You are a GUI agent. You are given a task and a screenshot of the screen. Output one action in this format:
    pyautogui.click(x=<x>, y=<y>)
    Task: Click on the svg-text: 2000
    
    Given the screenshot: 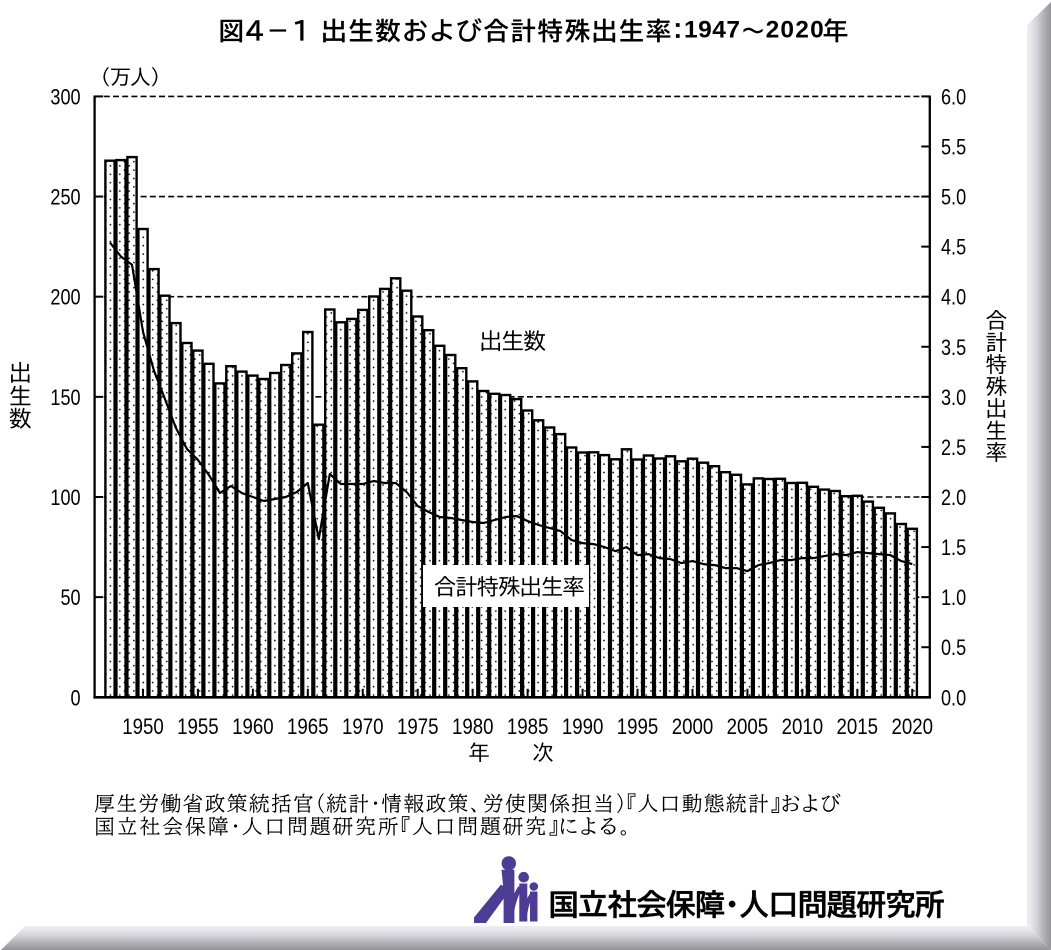 What is the action you would take?
    pyautogui.click(x=693, y=727)
    